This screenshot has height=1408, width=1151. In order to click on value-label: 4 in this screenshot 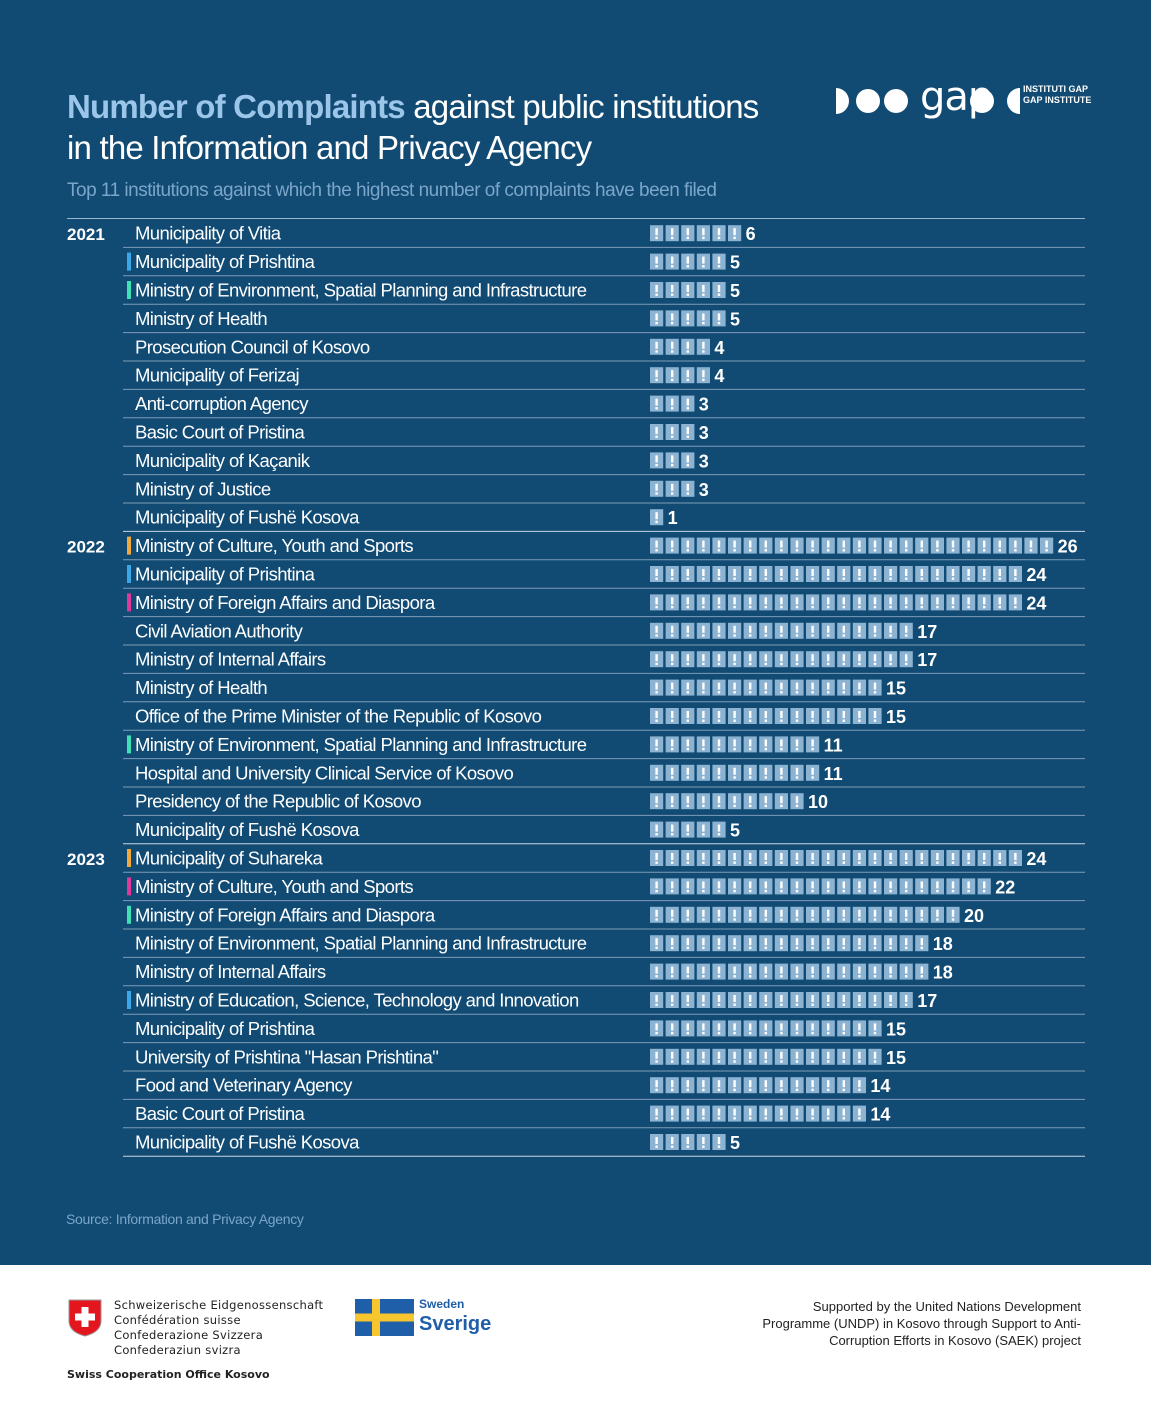, I will do `click(719, 376)`.